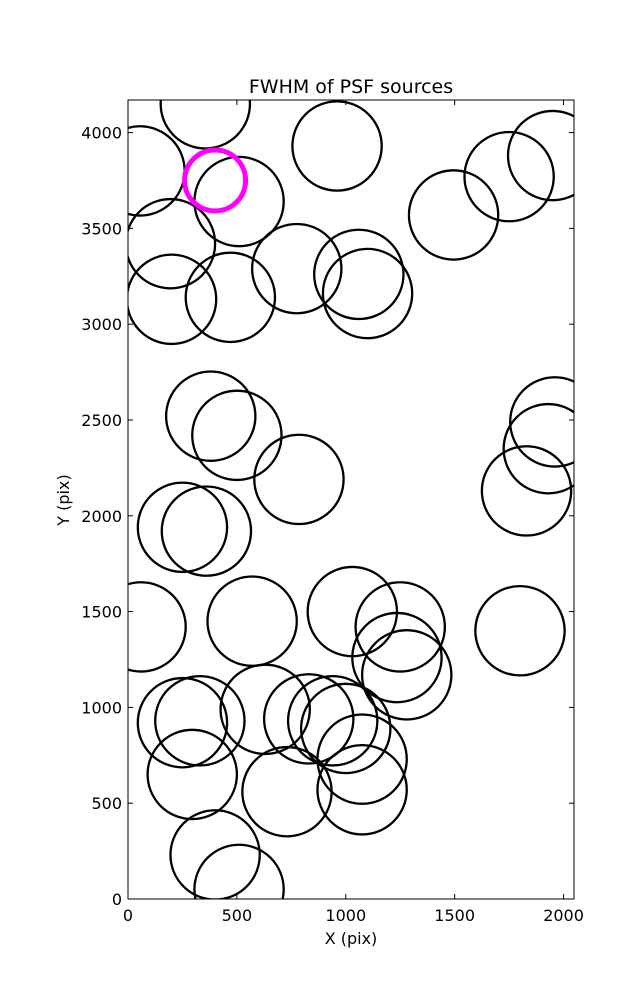 The width and height of the screenshot is (637, 1000). Describe the element at coordinates (128, 915) in the screenshot. I see `x-tick-label: 0` at that location.